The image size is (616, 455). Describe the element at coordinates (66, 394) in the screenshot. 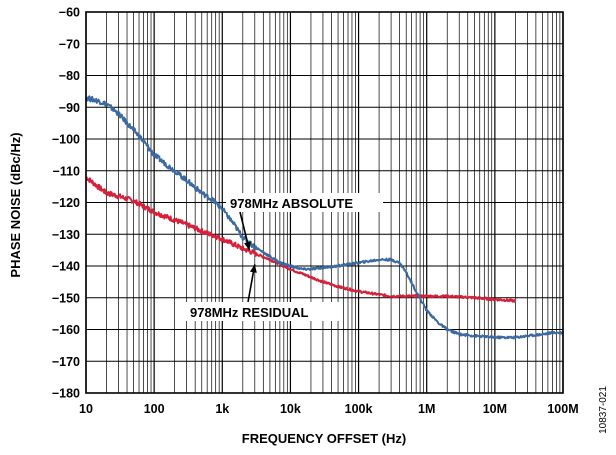

I see `y-tick-label: −180` at that location.